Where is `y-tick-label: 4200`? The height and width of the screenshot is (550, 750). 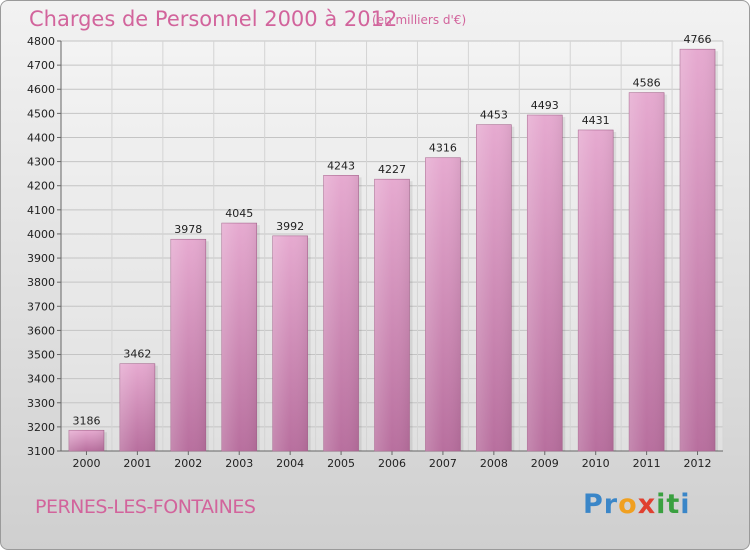 y-tick-label: 4200 is located at coordinates (41, 186).